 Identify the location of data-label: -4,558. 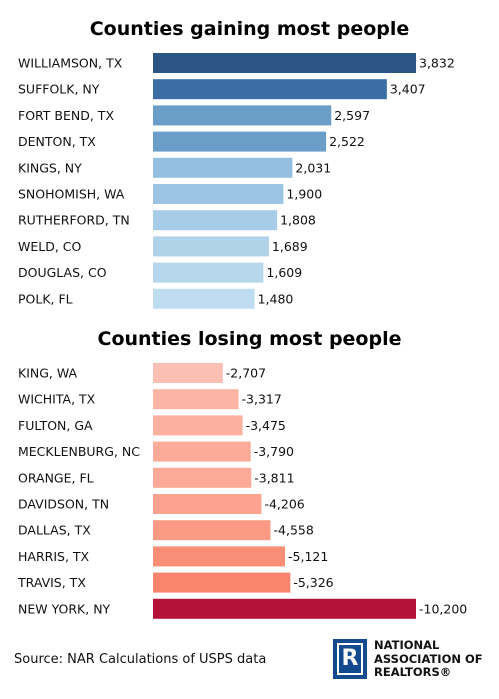
(294, 530).